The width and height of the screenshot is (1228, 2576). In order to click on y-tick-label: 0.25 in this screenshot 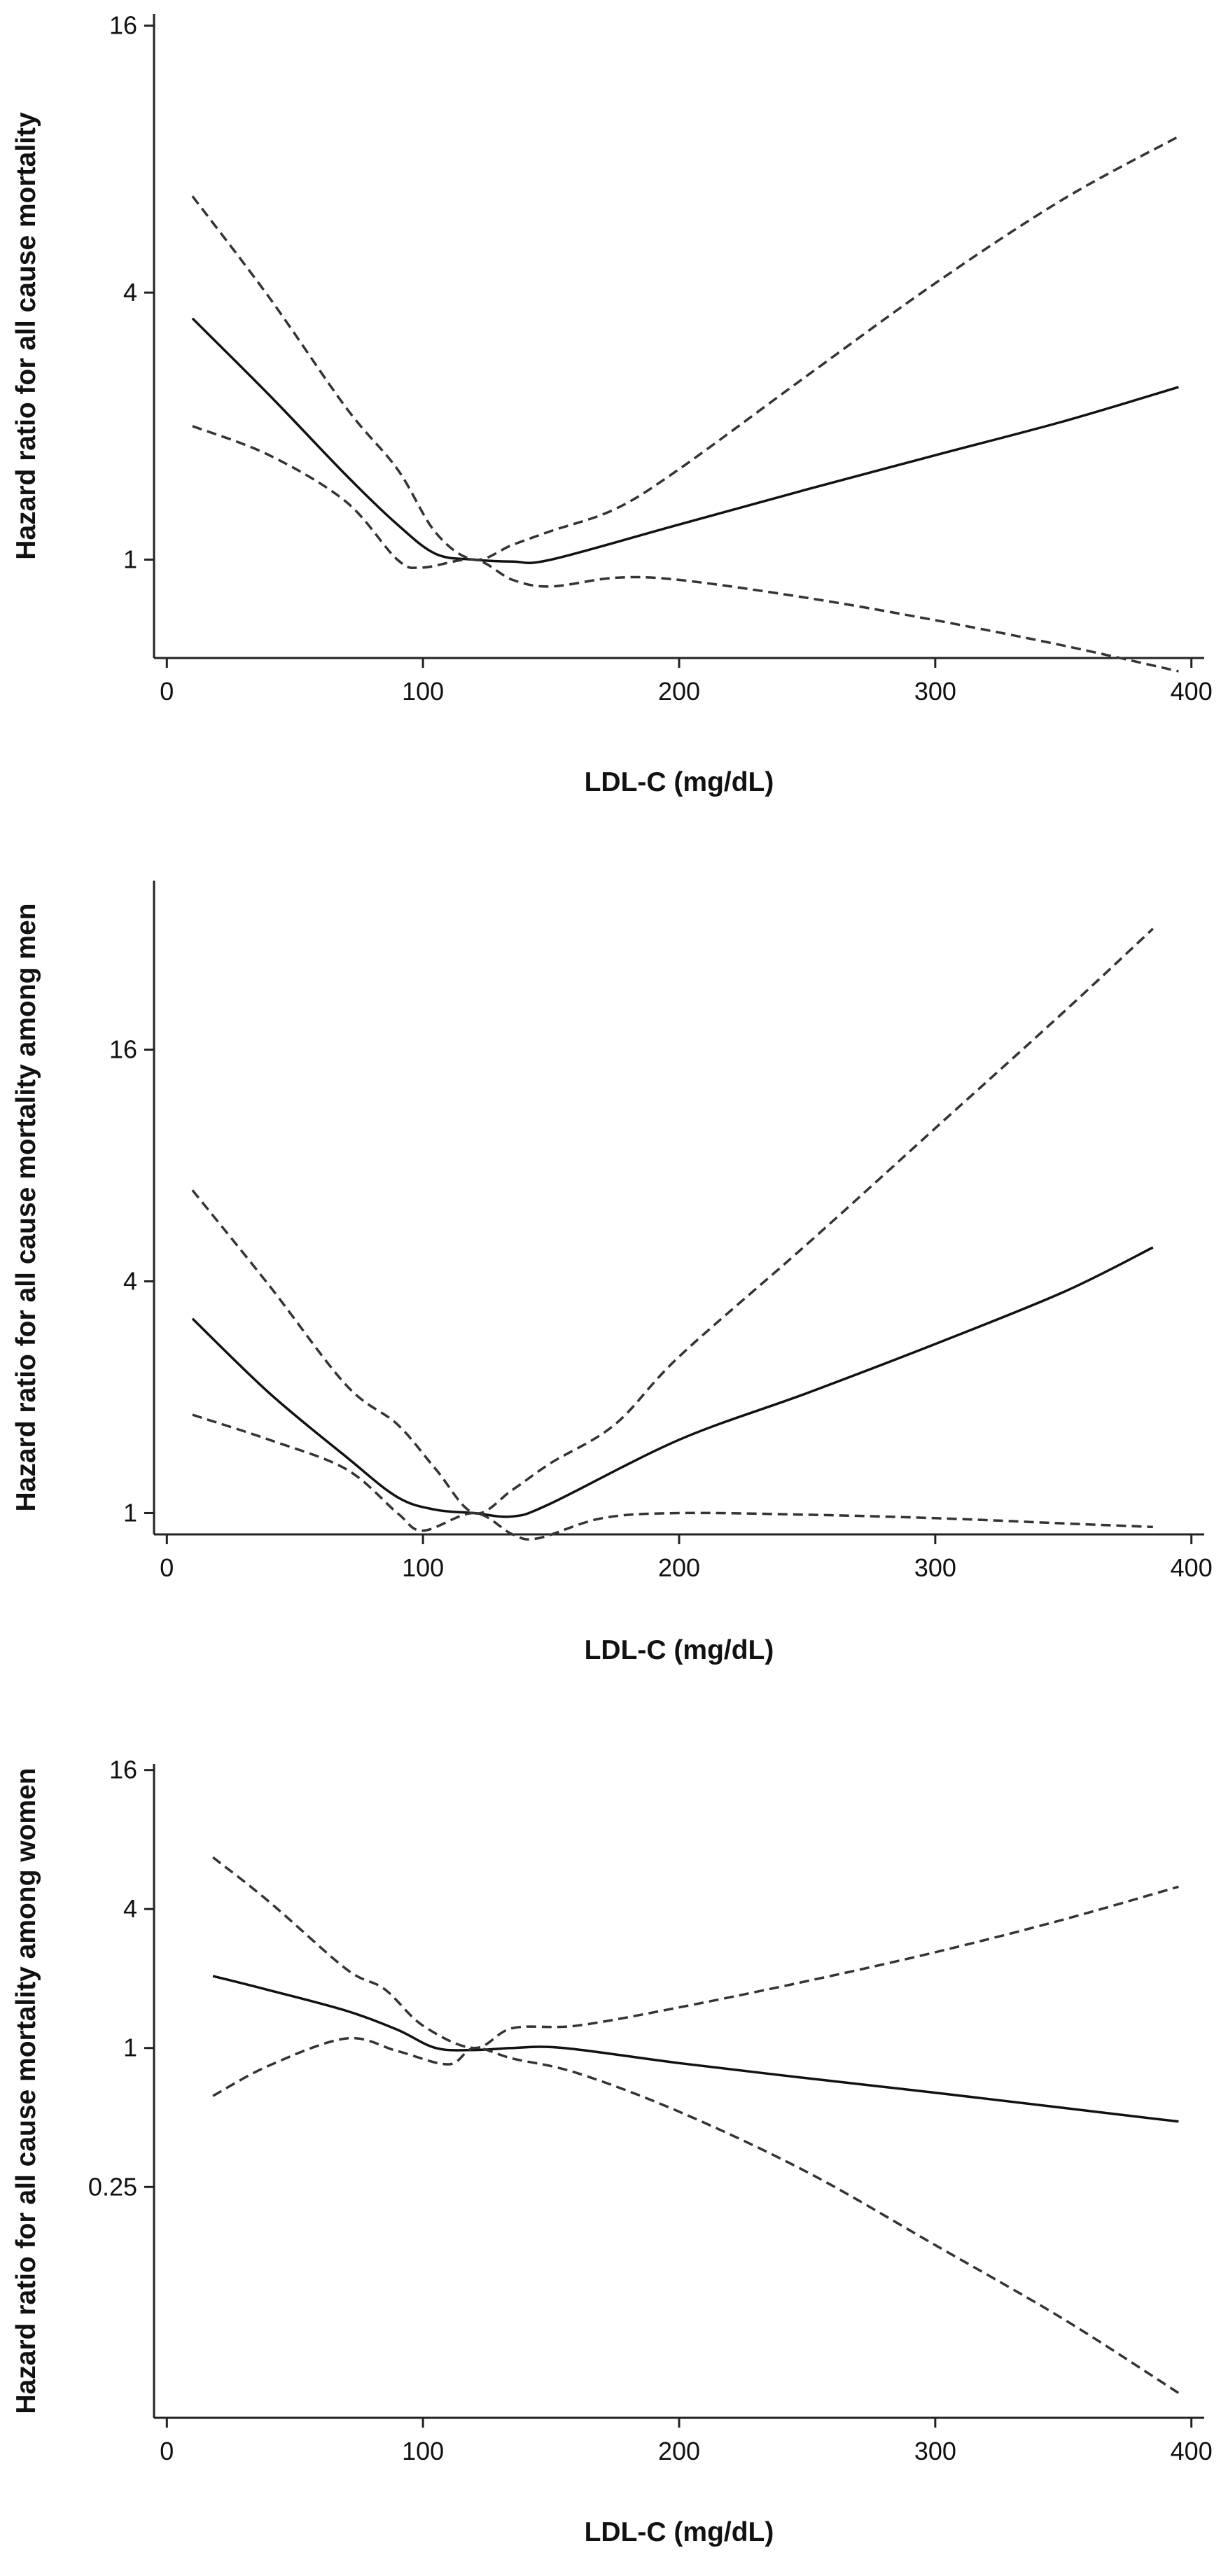, I will do `click(112, 2186)`.